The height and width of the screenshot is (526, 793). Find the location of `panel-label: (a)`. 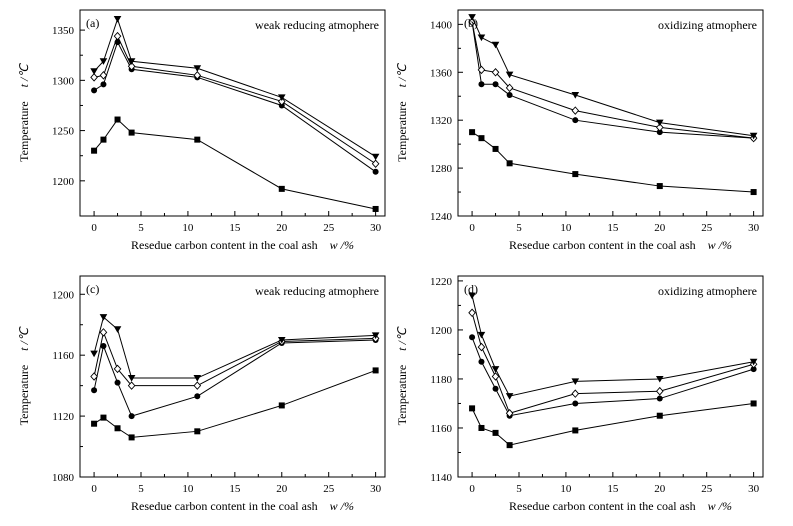

panel-label: (a) is located at coordinates (92, 23).